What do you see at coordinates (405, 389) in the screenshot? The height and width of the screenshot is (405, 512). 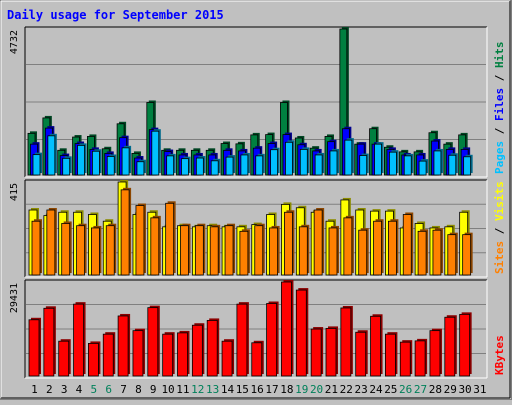 I see `x-tick-label: 26` at bounding box center [405, 389].